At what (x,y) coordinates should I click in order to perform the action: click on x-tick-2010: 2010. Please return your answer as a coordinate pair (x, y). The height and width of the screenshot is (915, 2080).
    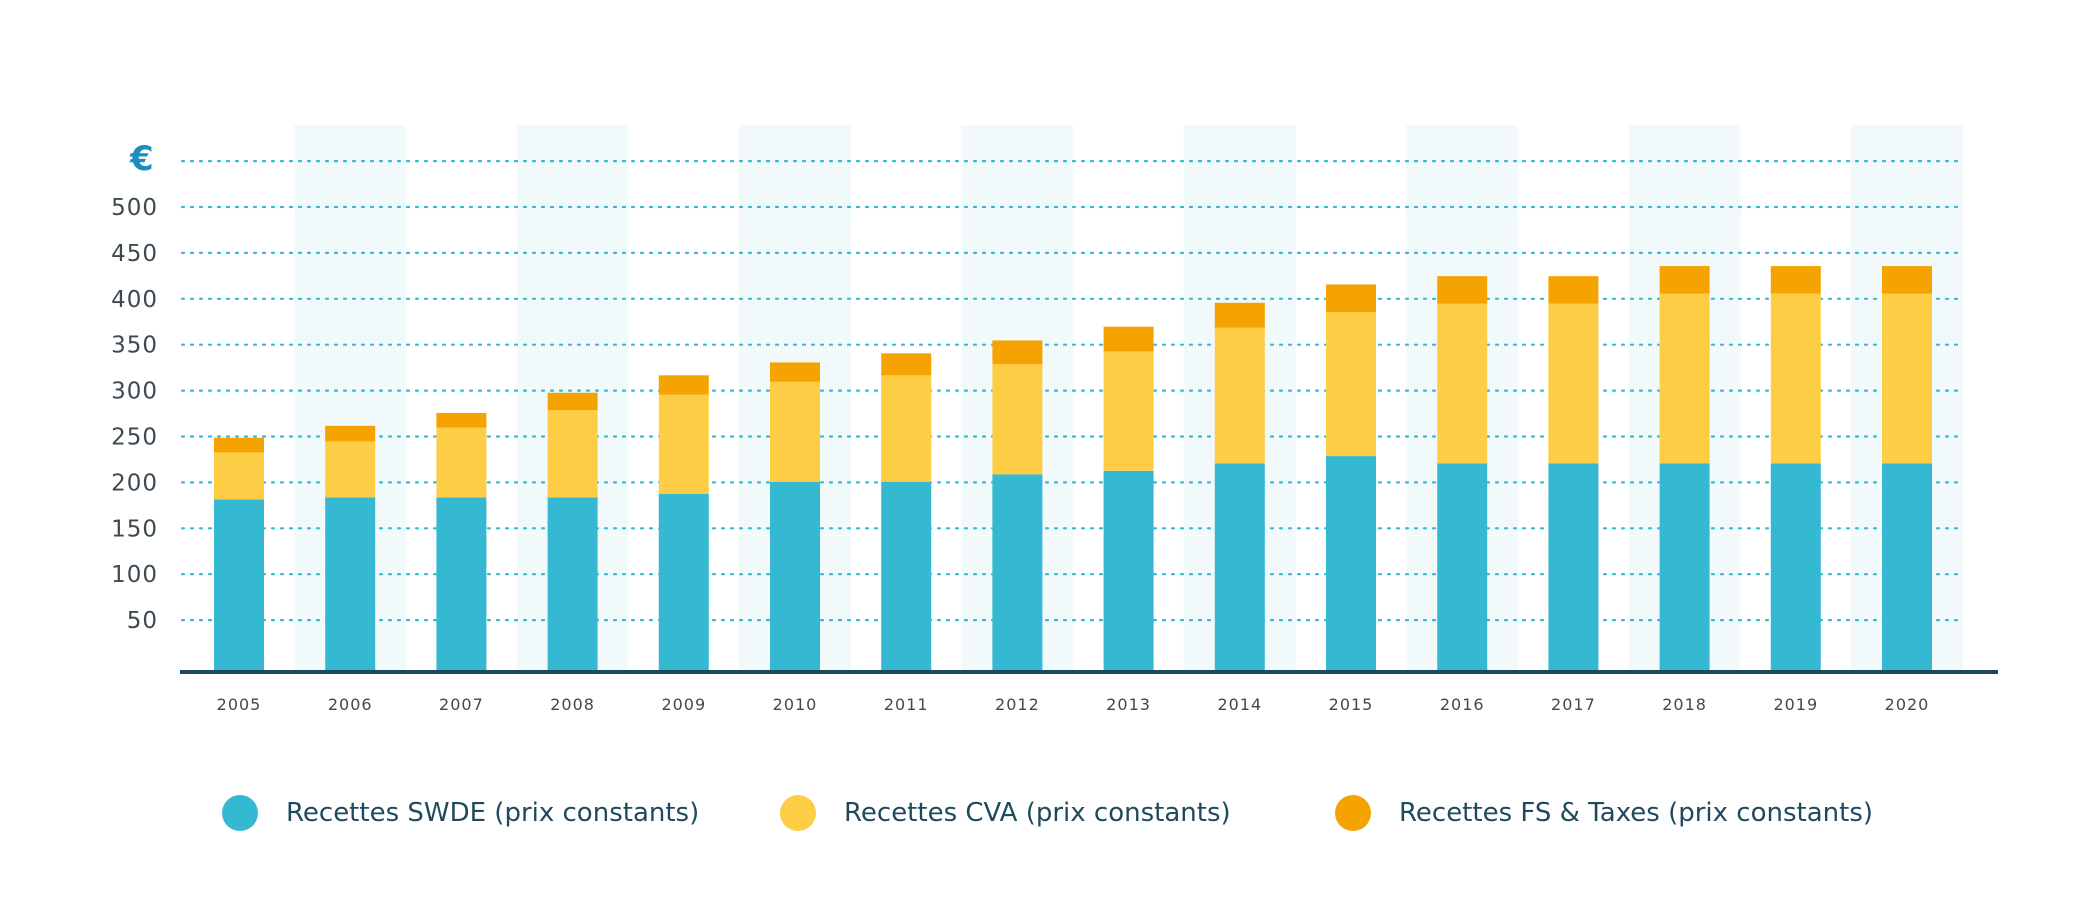
    Looking at the image, I should click on (795, 704).